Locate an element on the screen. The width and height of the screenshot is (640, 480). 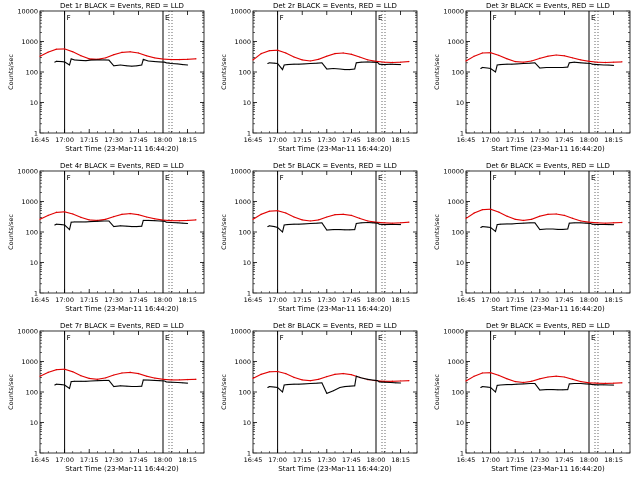
y-tick-label: 100 is located at coordinates (458, 393).